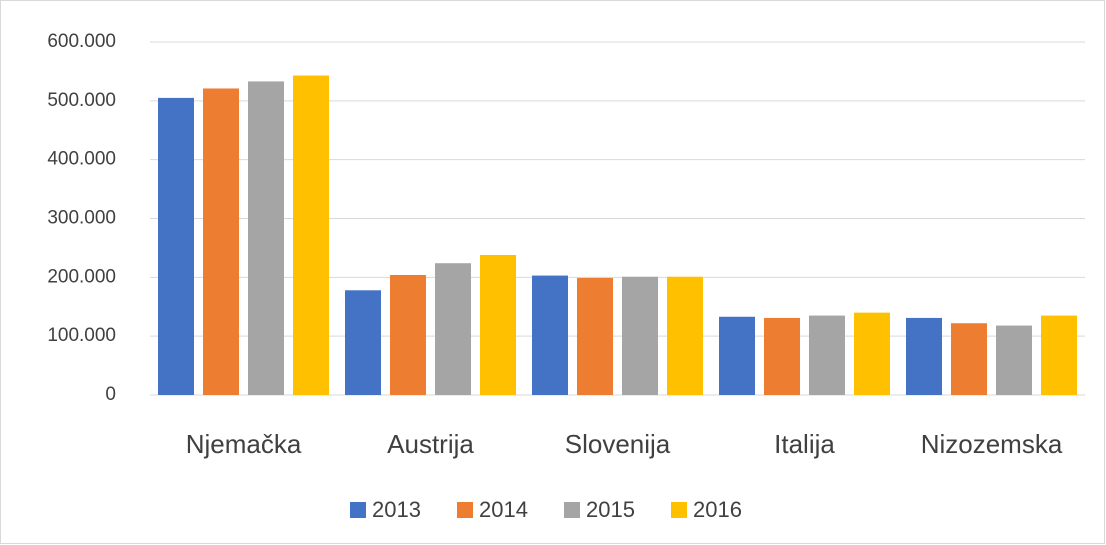 The image size is (1106, 545). Describe the element at coordinates (110, 394) in the screenshot. I see `y-tick-label: 0` at that location.